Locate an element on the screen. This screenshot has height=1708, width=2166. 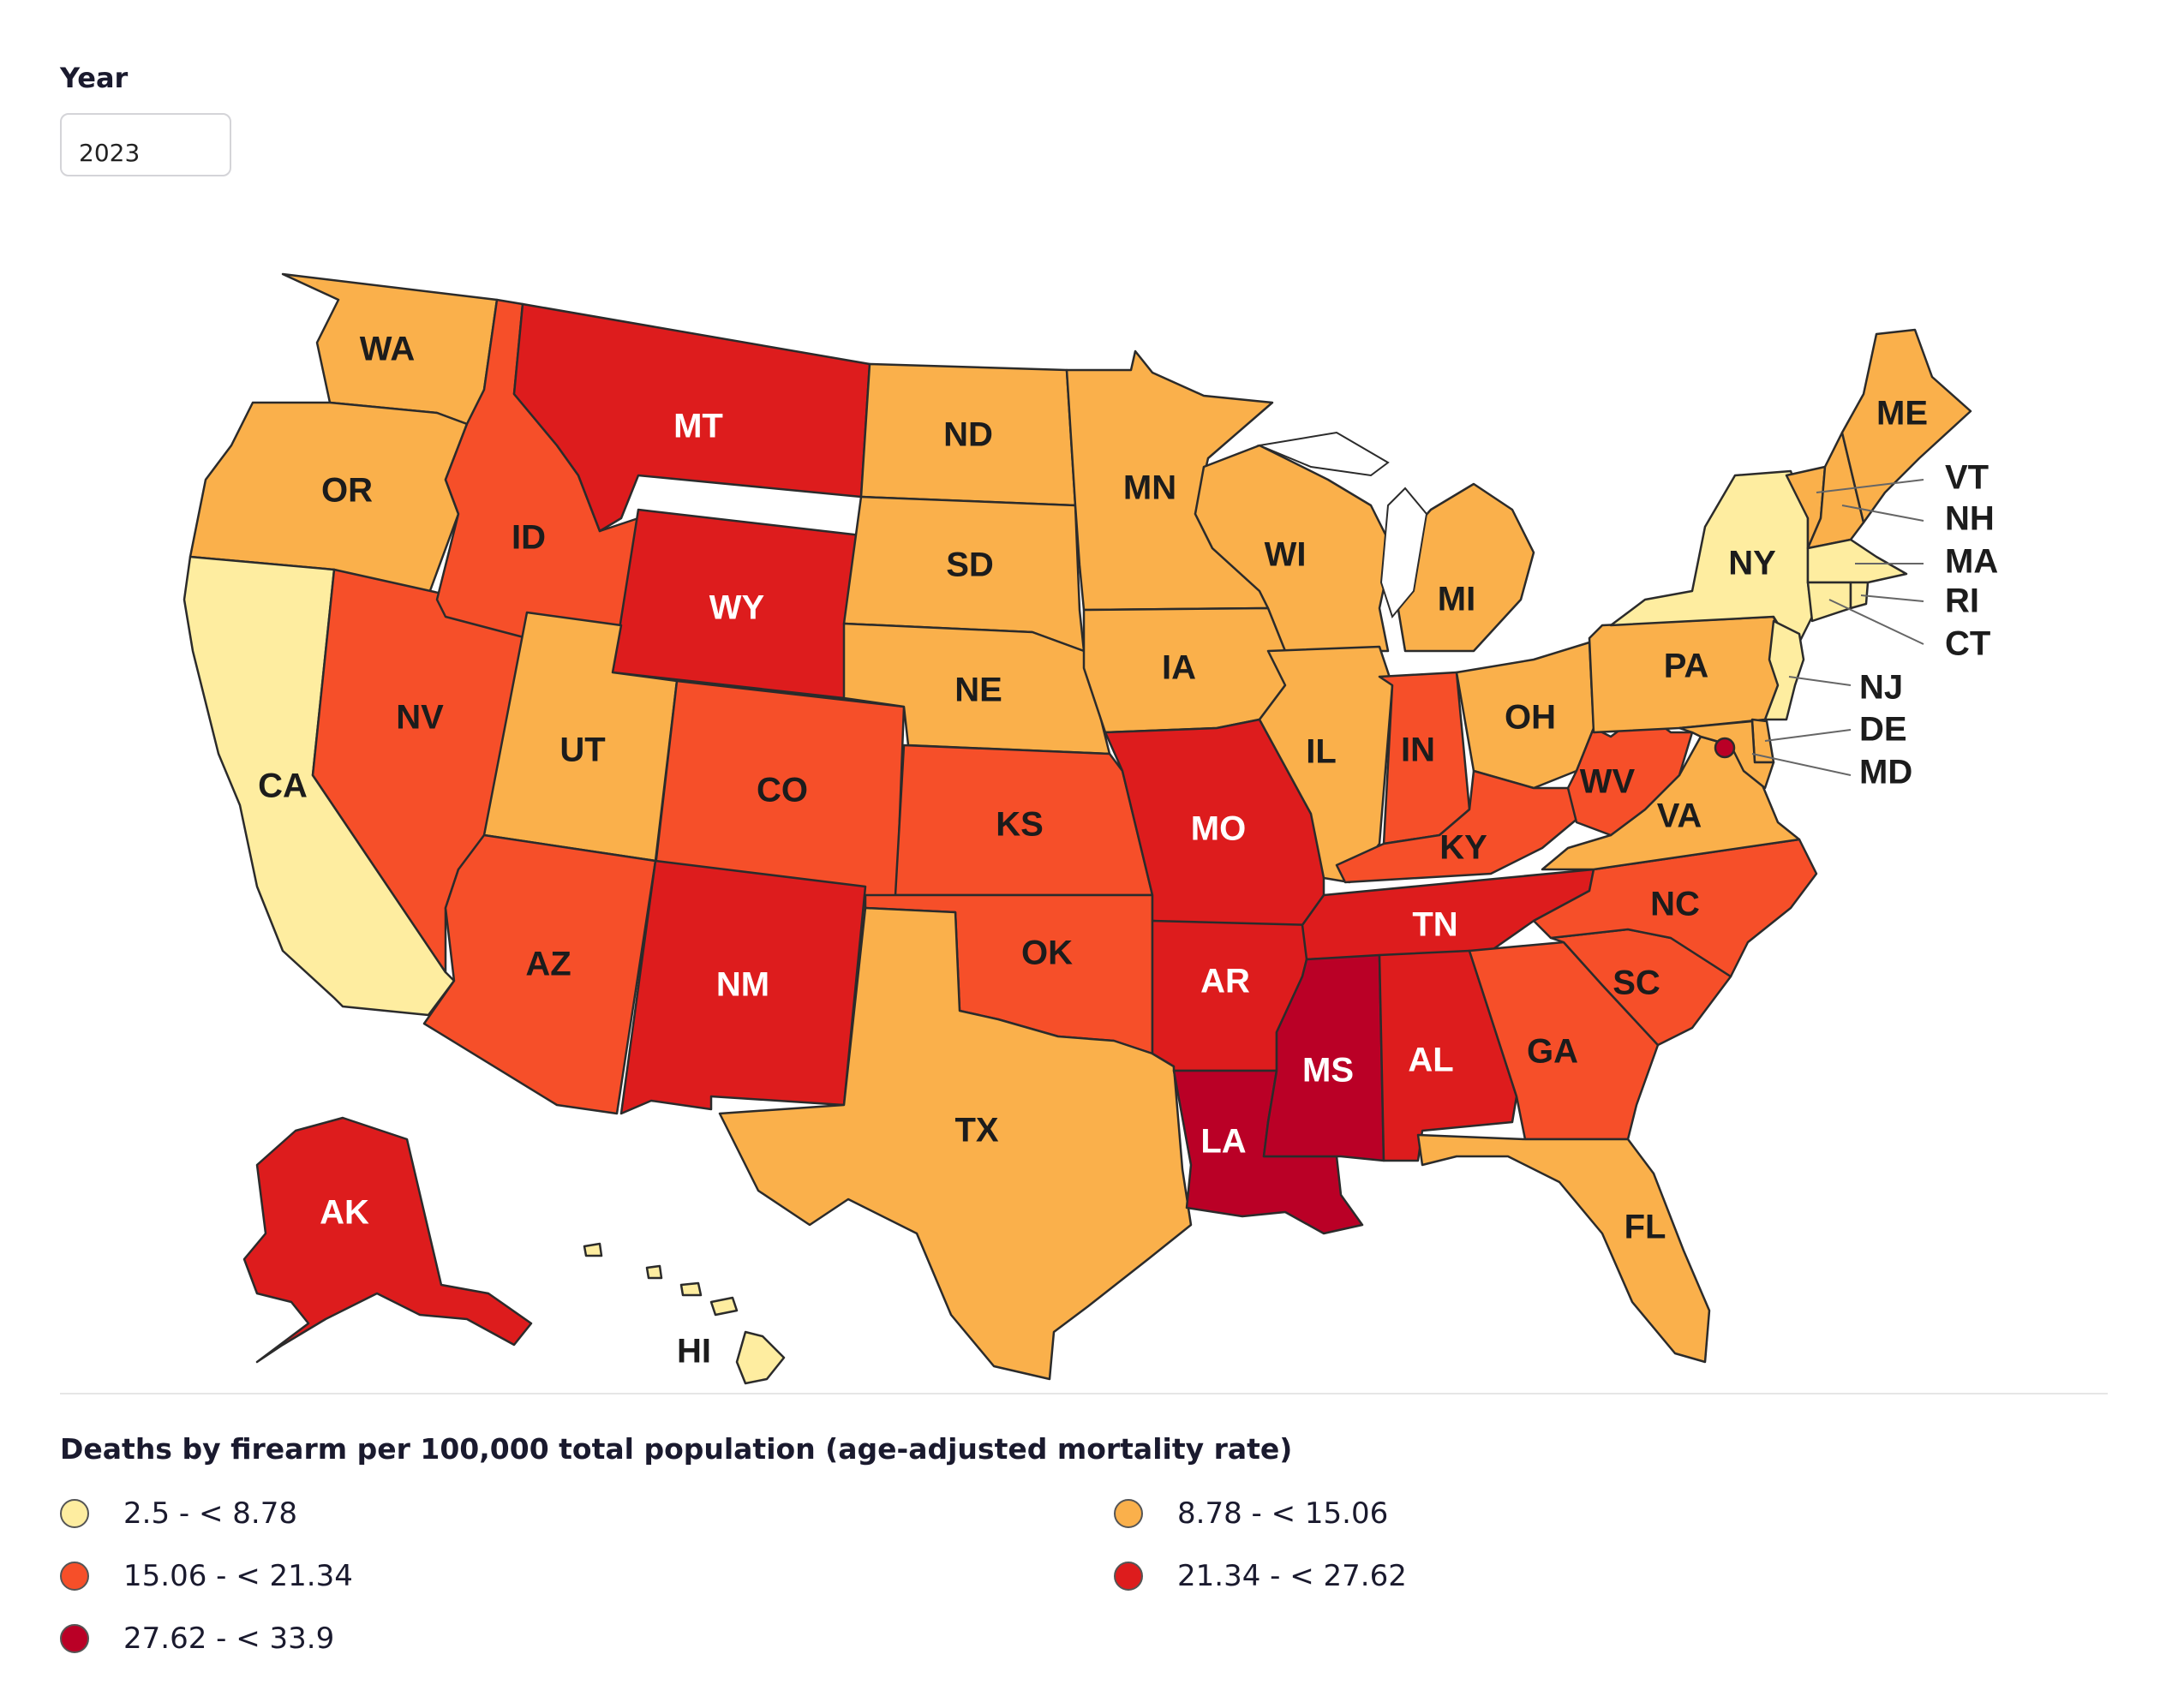
legend-label-bin-4: 21.34 - < 27.62 is located at coordinates (1292, 1576).